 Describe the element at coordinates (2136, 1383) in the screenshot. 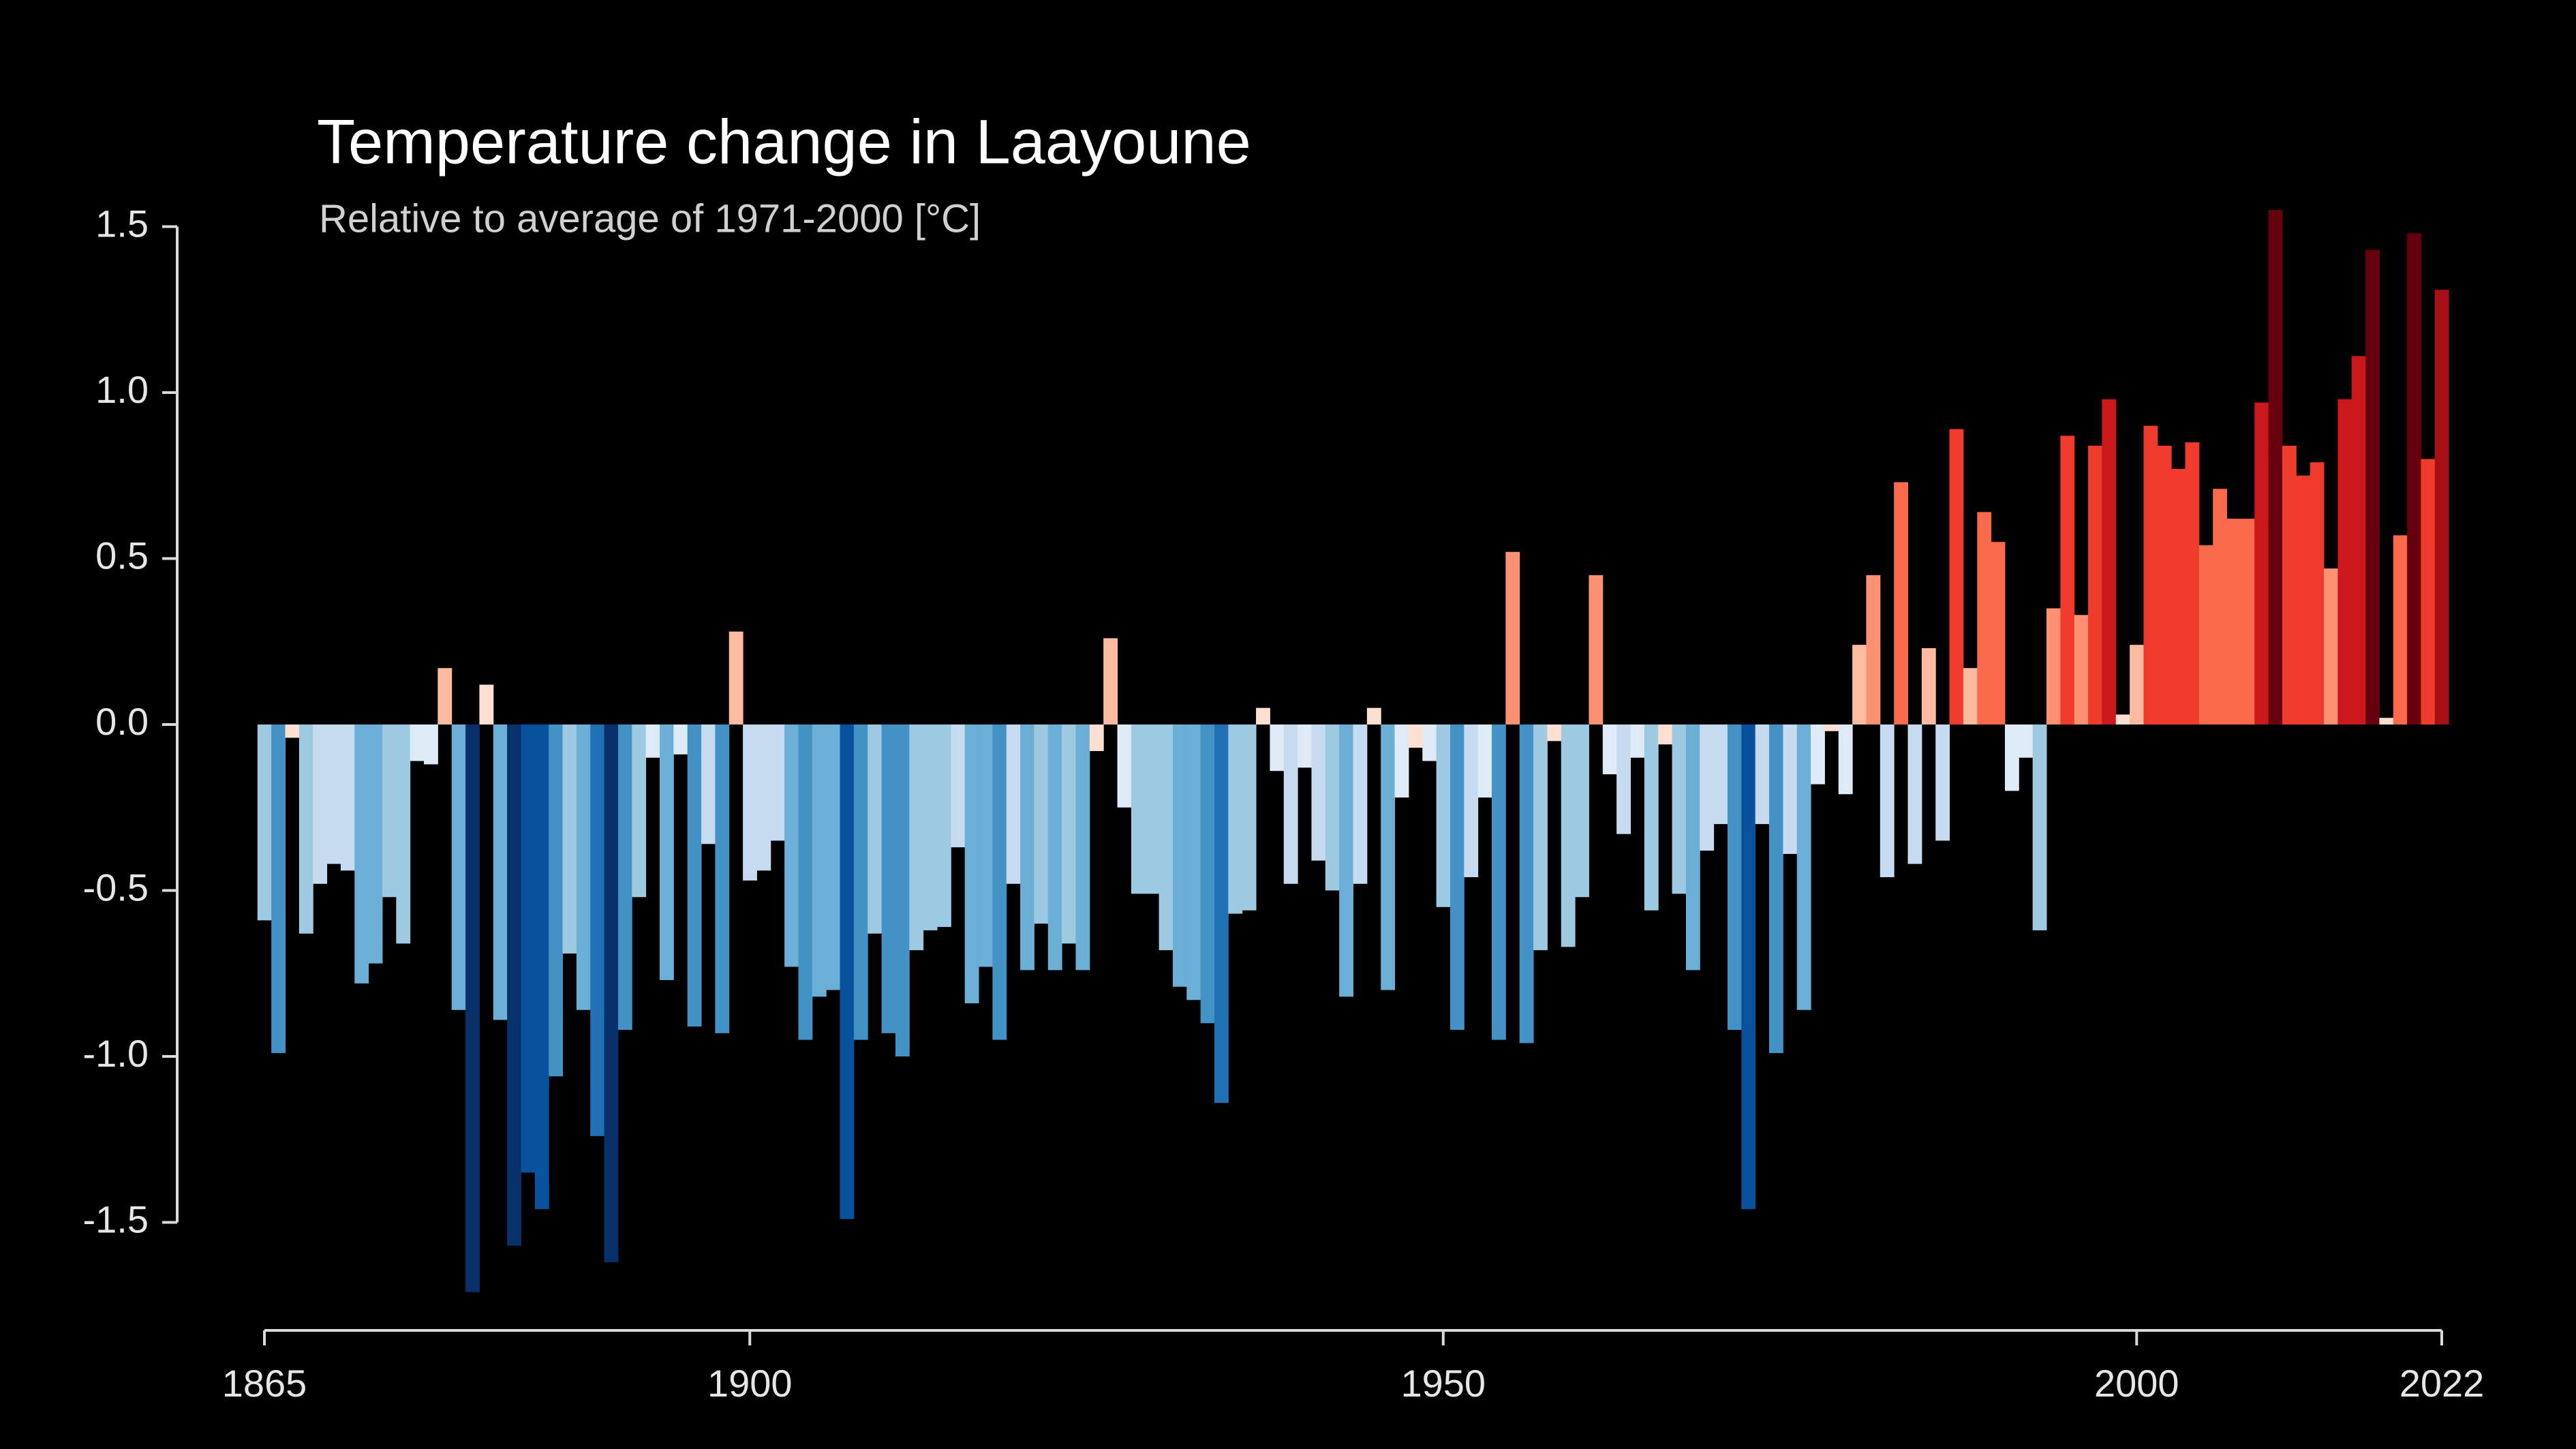

I see `x-tick-label: 2000` at that location.